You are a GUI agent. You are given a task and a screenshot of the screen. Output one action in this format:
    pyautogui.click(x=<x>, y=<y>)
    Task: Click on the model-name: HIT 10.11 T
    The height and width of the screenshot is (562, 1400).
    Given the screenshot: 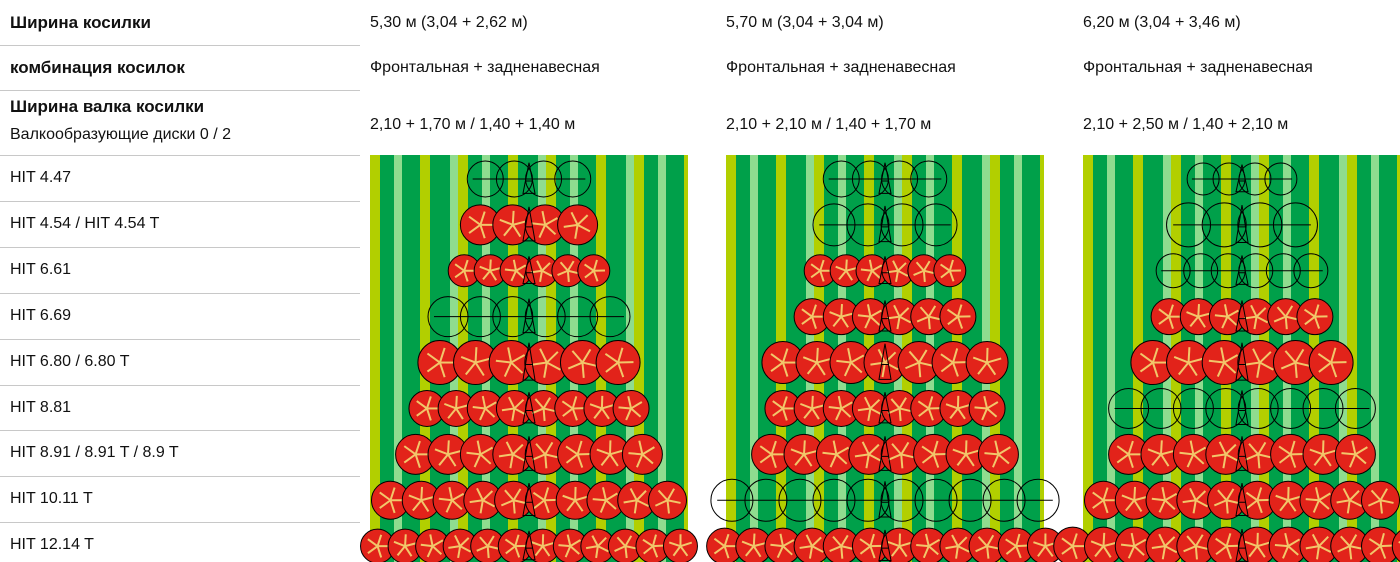 What is the action you would take?
    pyautogui.click(x=51, y=499)
    